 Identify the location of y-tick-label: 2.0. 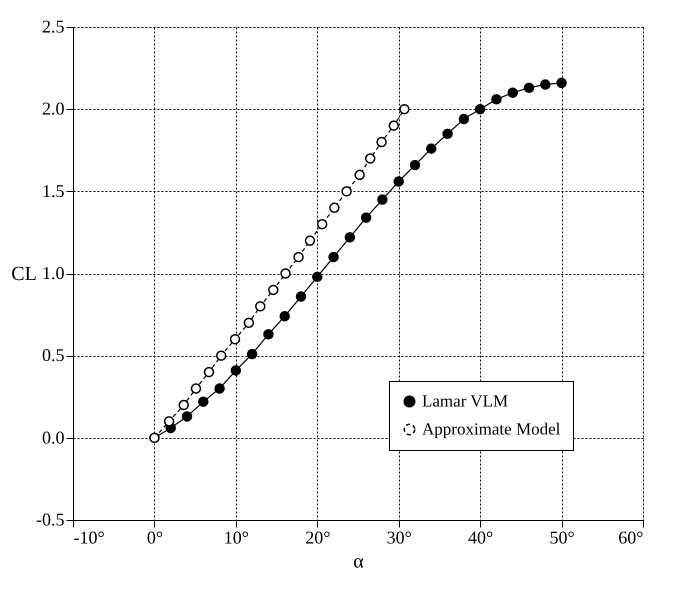
(53, 108).